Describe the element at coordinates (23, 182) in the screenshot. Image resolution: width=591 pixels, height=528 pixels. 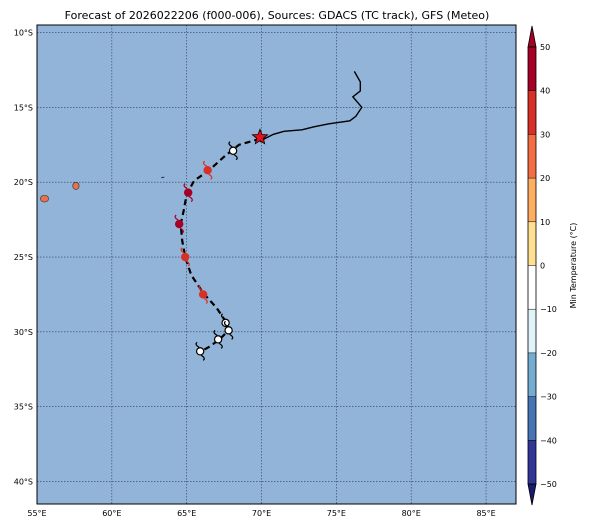
I see `y-tick-label: 20°S` at that location.